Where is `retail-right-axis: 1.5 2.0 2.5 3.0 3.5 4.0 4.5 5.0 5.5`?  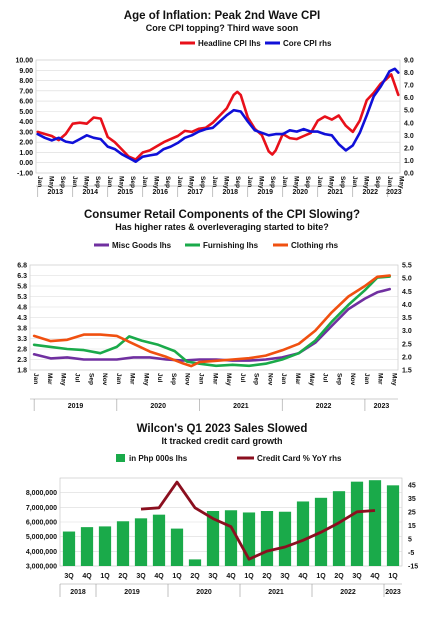 retail-right-axis: 1.5 2.0 2.5 3.0 3.5 4.0 4.5 5.0 5.5 is located at coordinates (407, 319).